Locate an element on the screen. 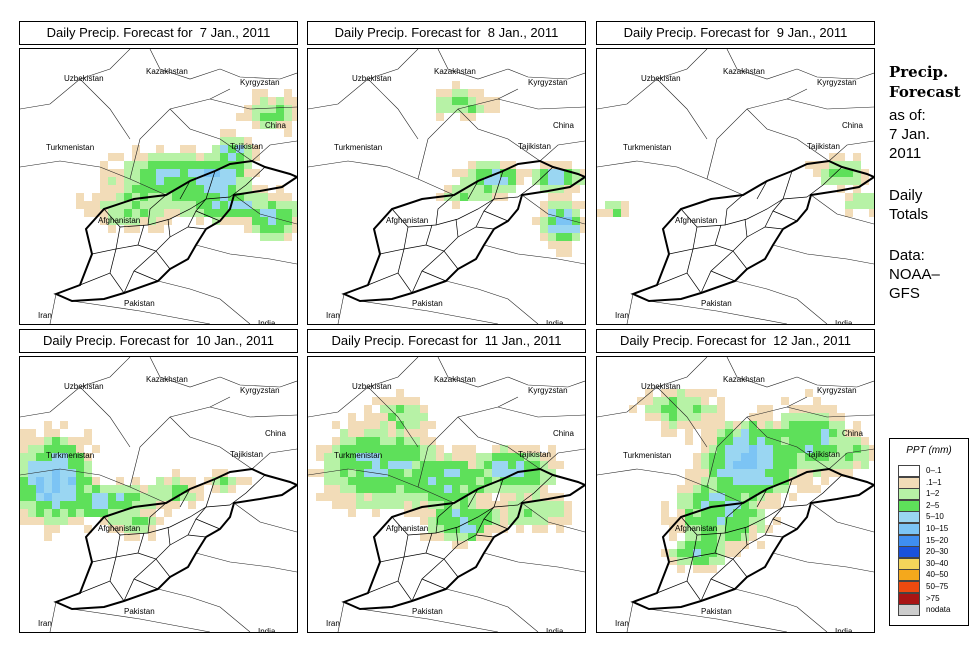  map-label-iran: Iran is located at coordinates (622, 623).